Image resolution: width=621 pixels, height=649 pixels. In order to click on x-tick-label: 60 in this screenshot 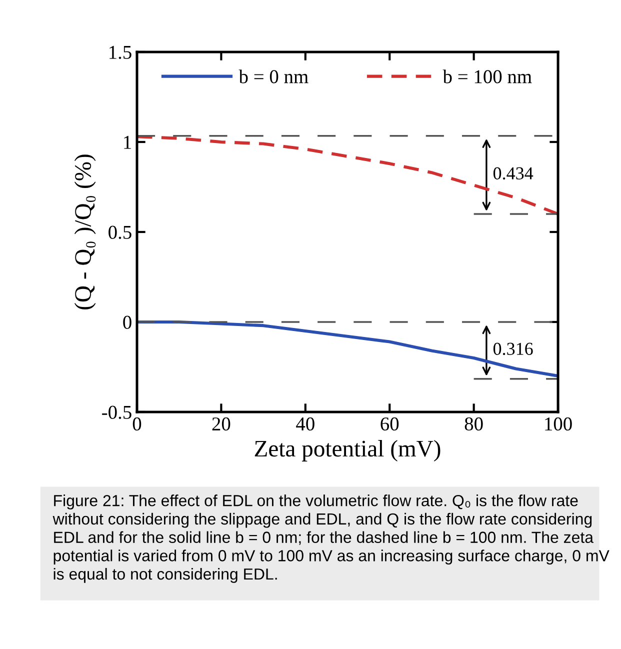, I will do `click(389, 424)`.